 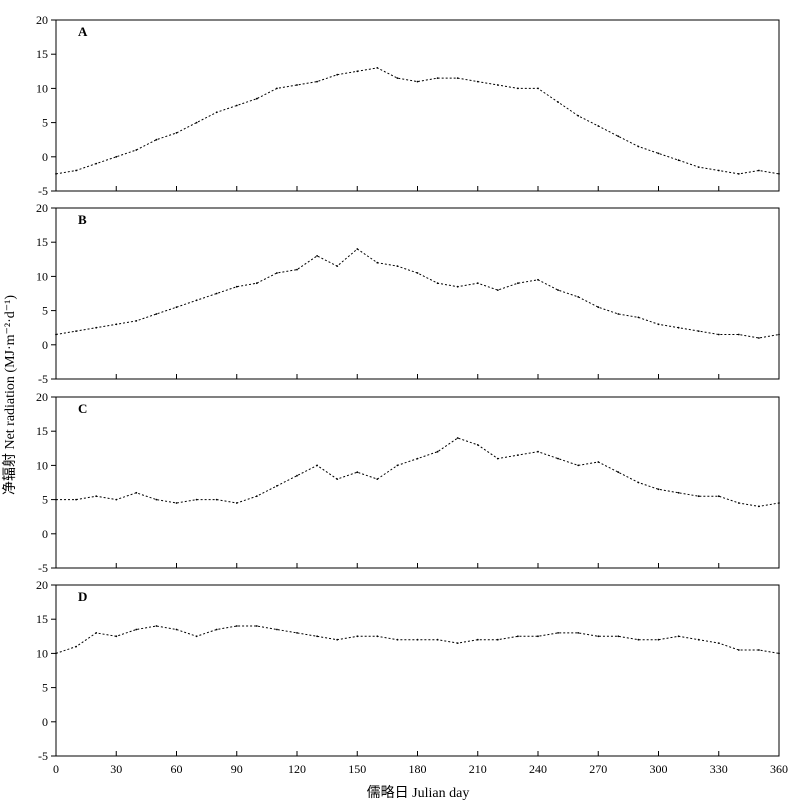 What do you see at coordinates (116, 769) in the screenshot?
I see `x-tick-label: 30` at bounding box center [116, 769].